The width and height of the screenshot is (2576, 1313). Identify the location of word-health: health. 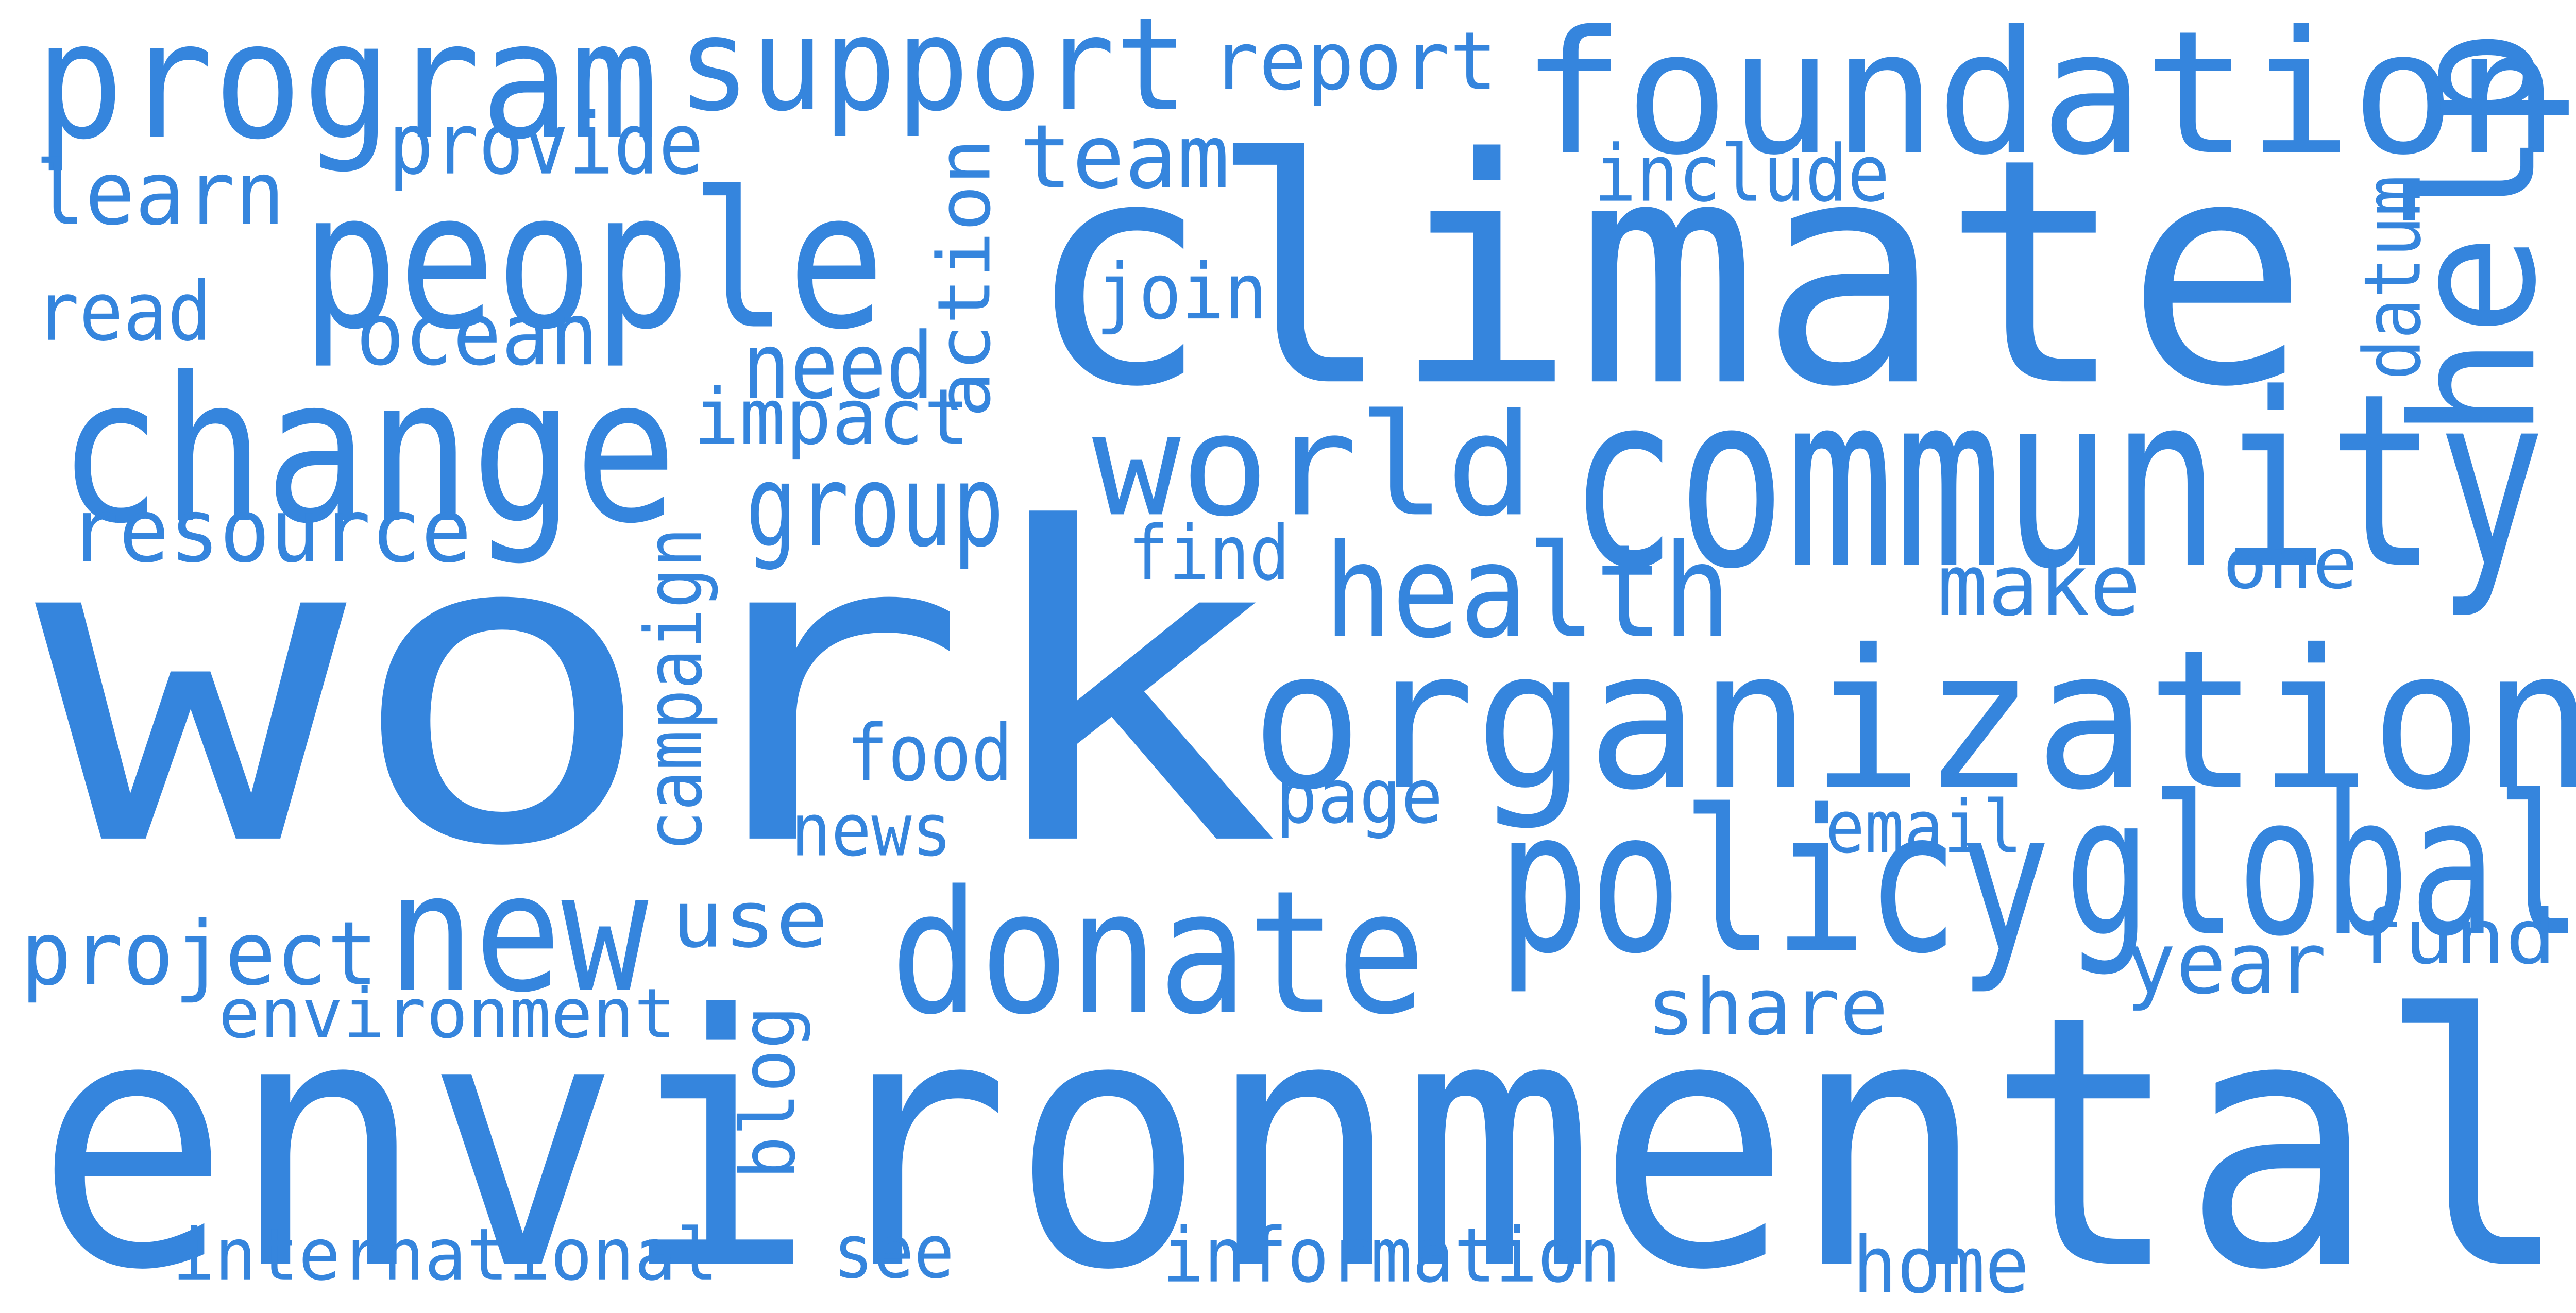
(1527, 592).